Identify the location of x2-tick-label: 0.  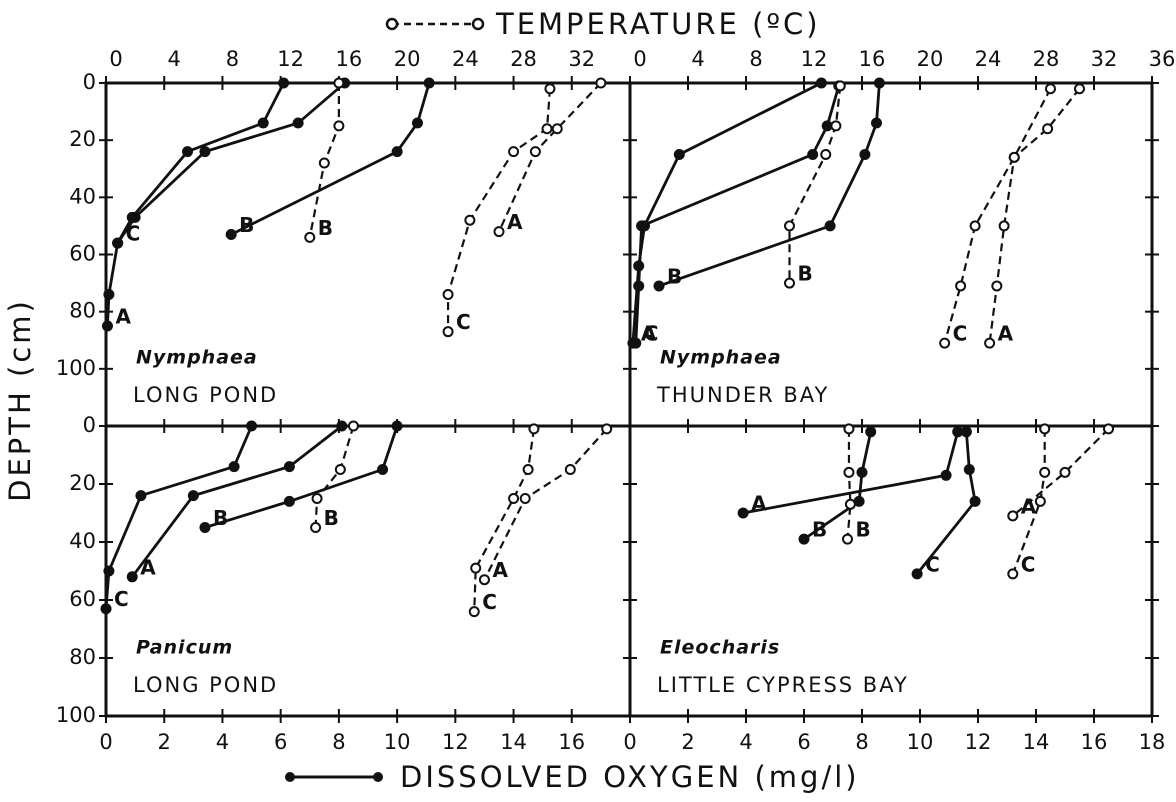
(115, 59).